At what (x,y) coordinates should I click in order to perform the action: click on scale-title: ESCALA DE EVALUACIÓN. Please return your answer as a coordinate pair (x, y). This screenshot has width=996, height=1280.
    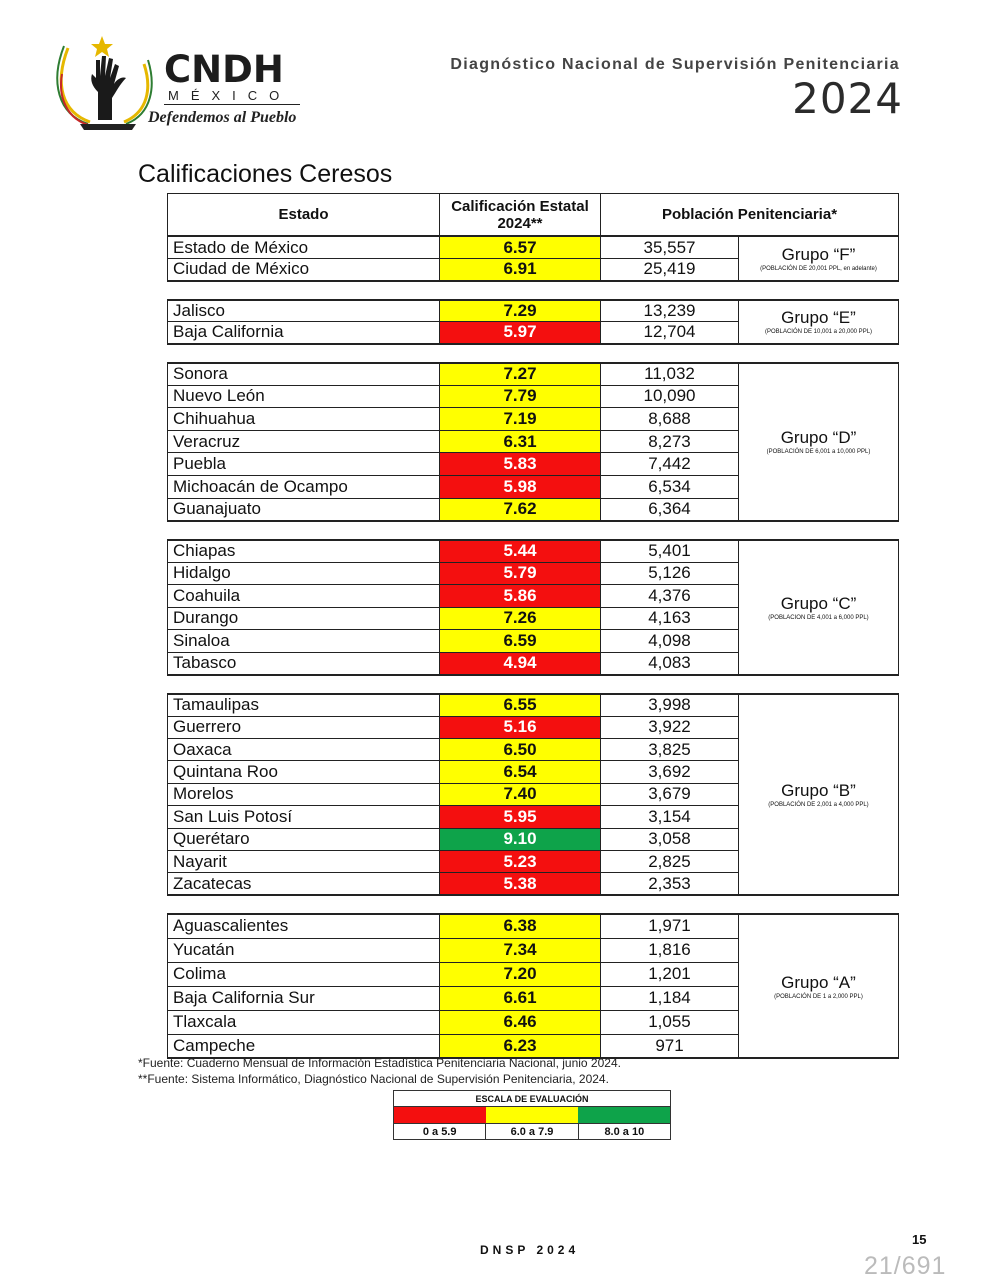
    Looking at the image, I should click on (532, 1099).